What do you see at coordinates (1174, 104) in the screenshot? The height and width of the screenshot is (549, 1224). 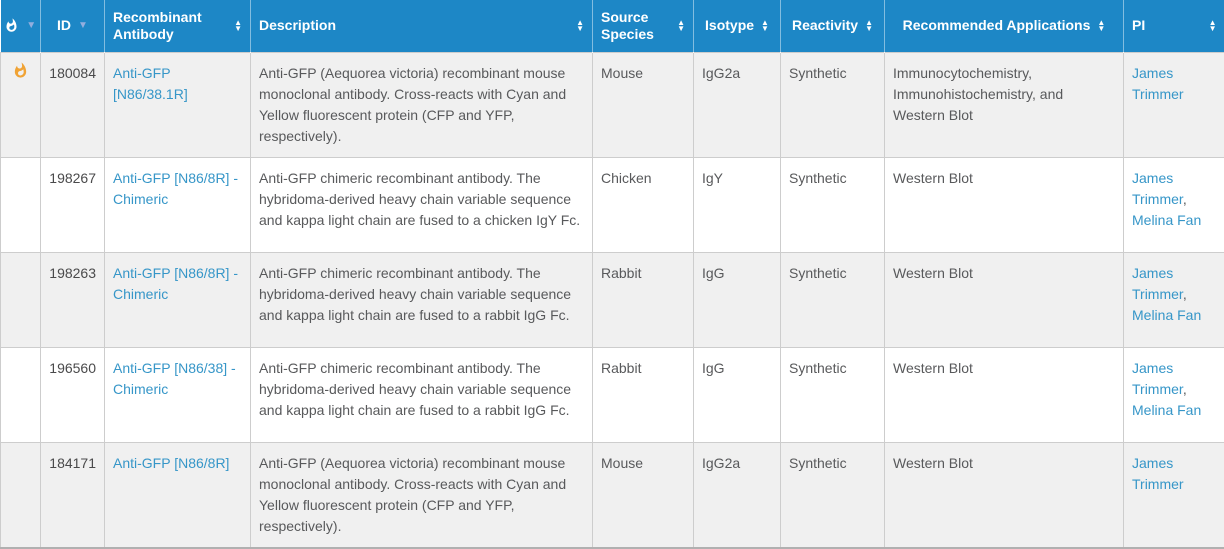 I see `pi-cell: James Trimmer` at bounding box center [1174, 104].